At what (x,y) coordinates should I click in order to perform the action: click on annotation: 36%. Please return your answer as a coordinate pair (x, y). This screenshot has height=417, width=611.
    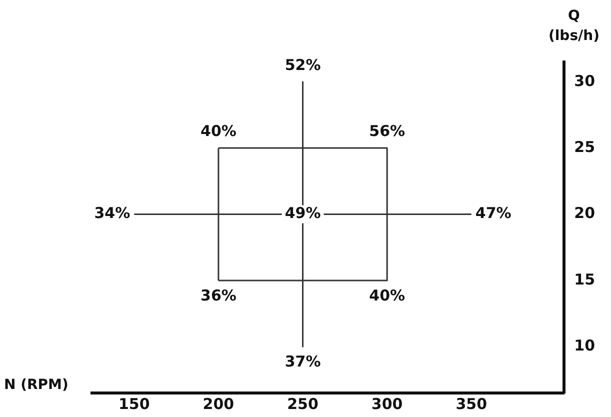
    Looking at the image, I should click on (218, 295).